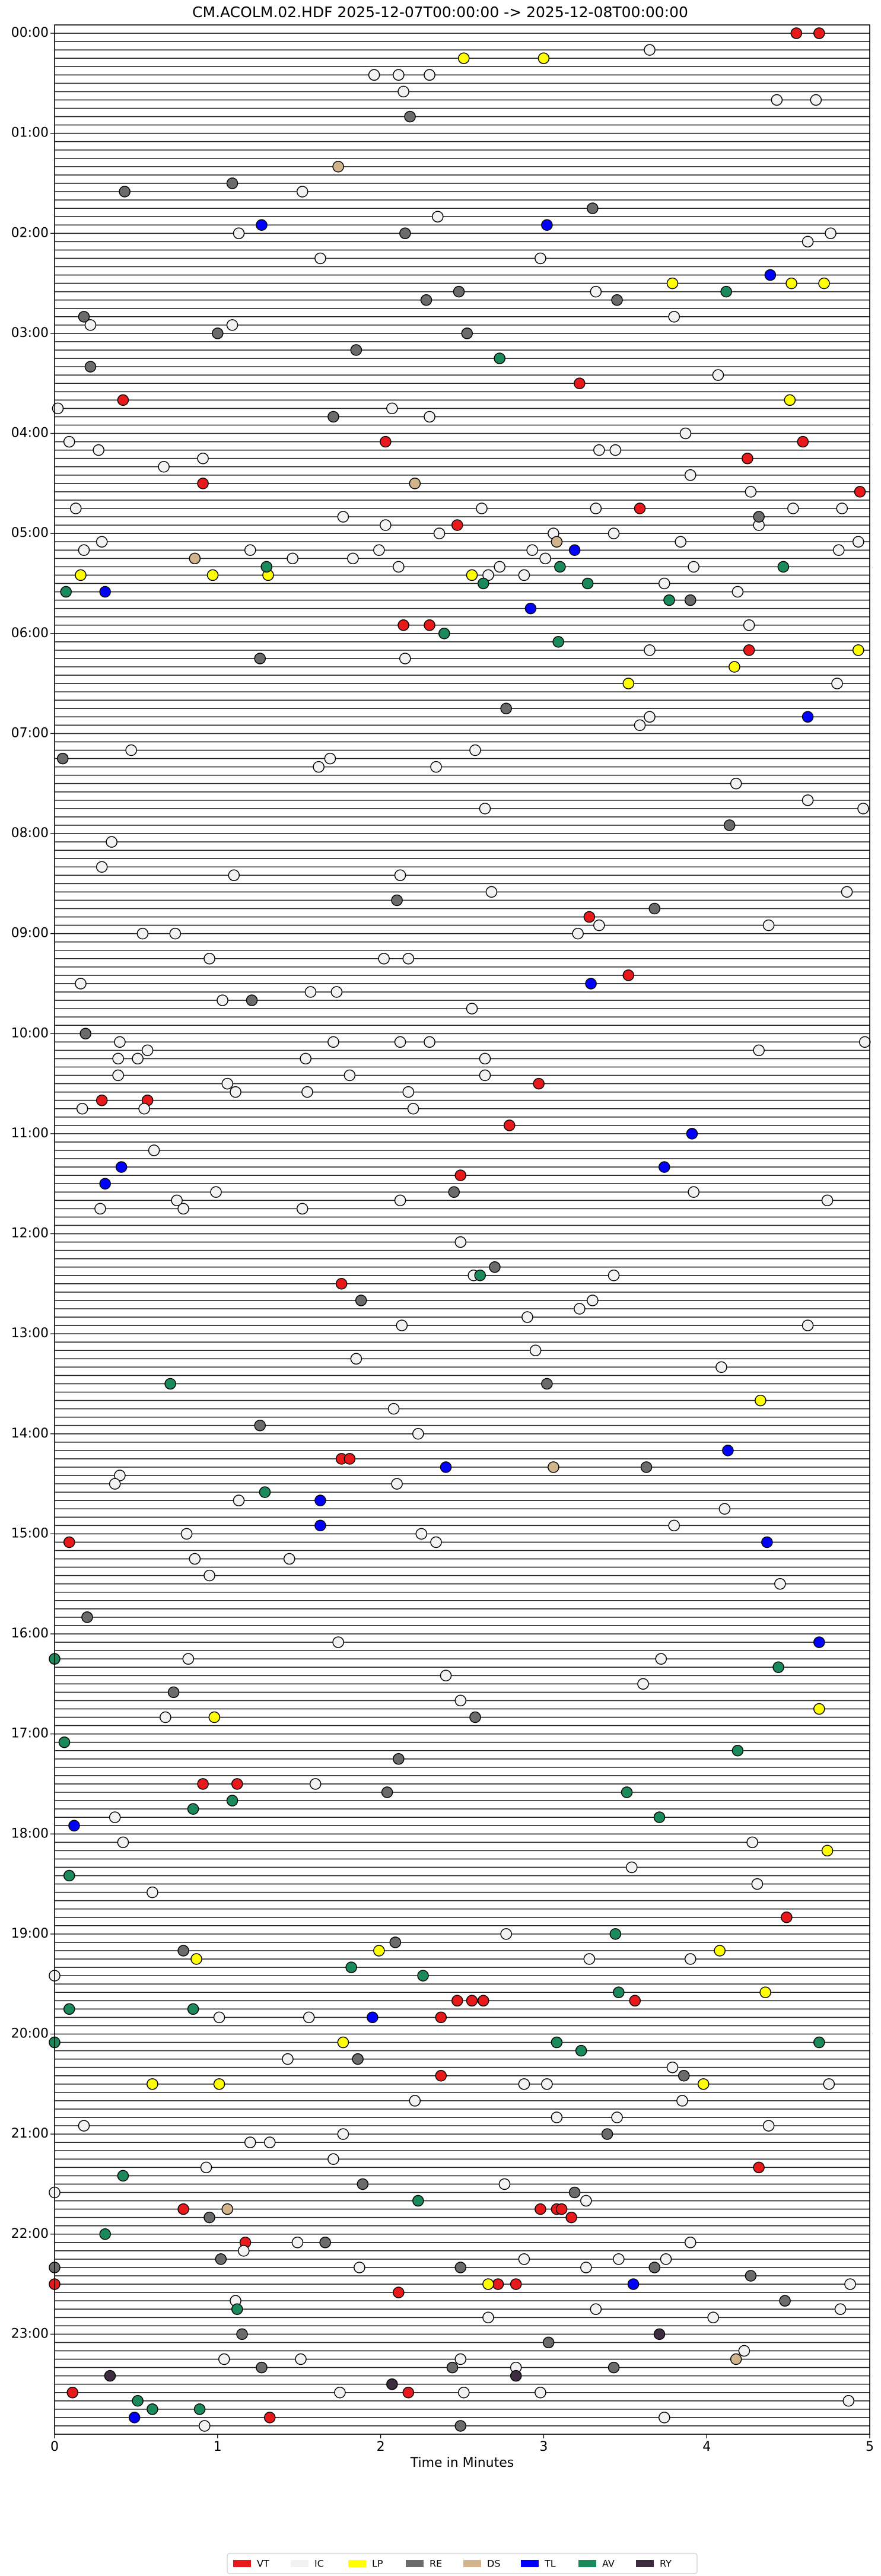 The height and width of the screenshot is (2576, 881). I want to click on x-tick-label: 5, so click(870, 2447).